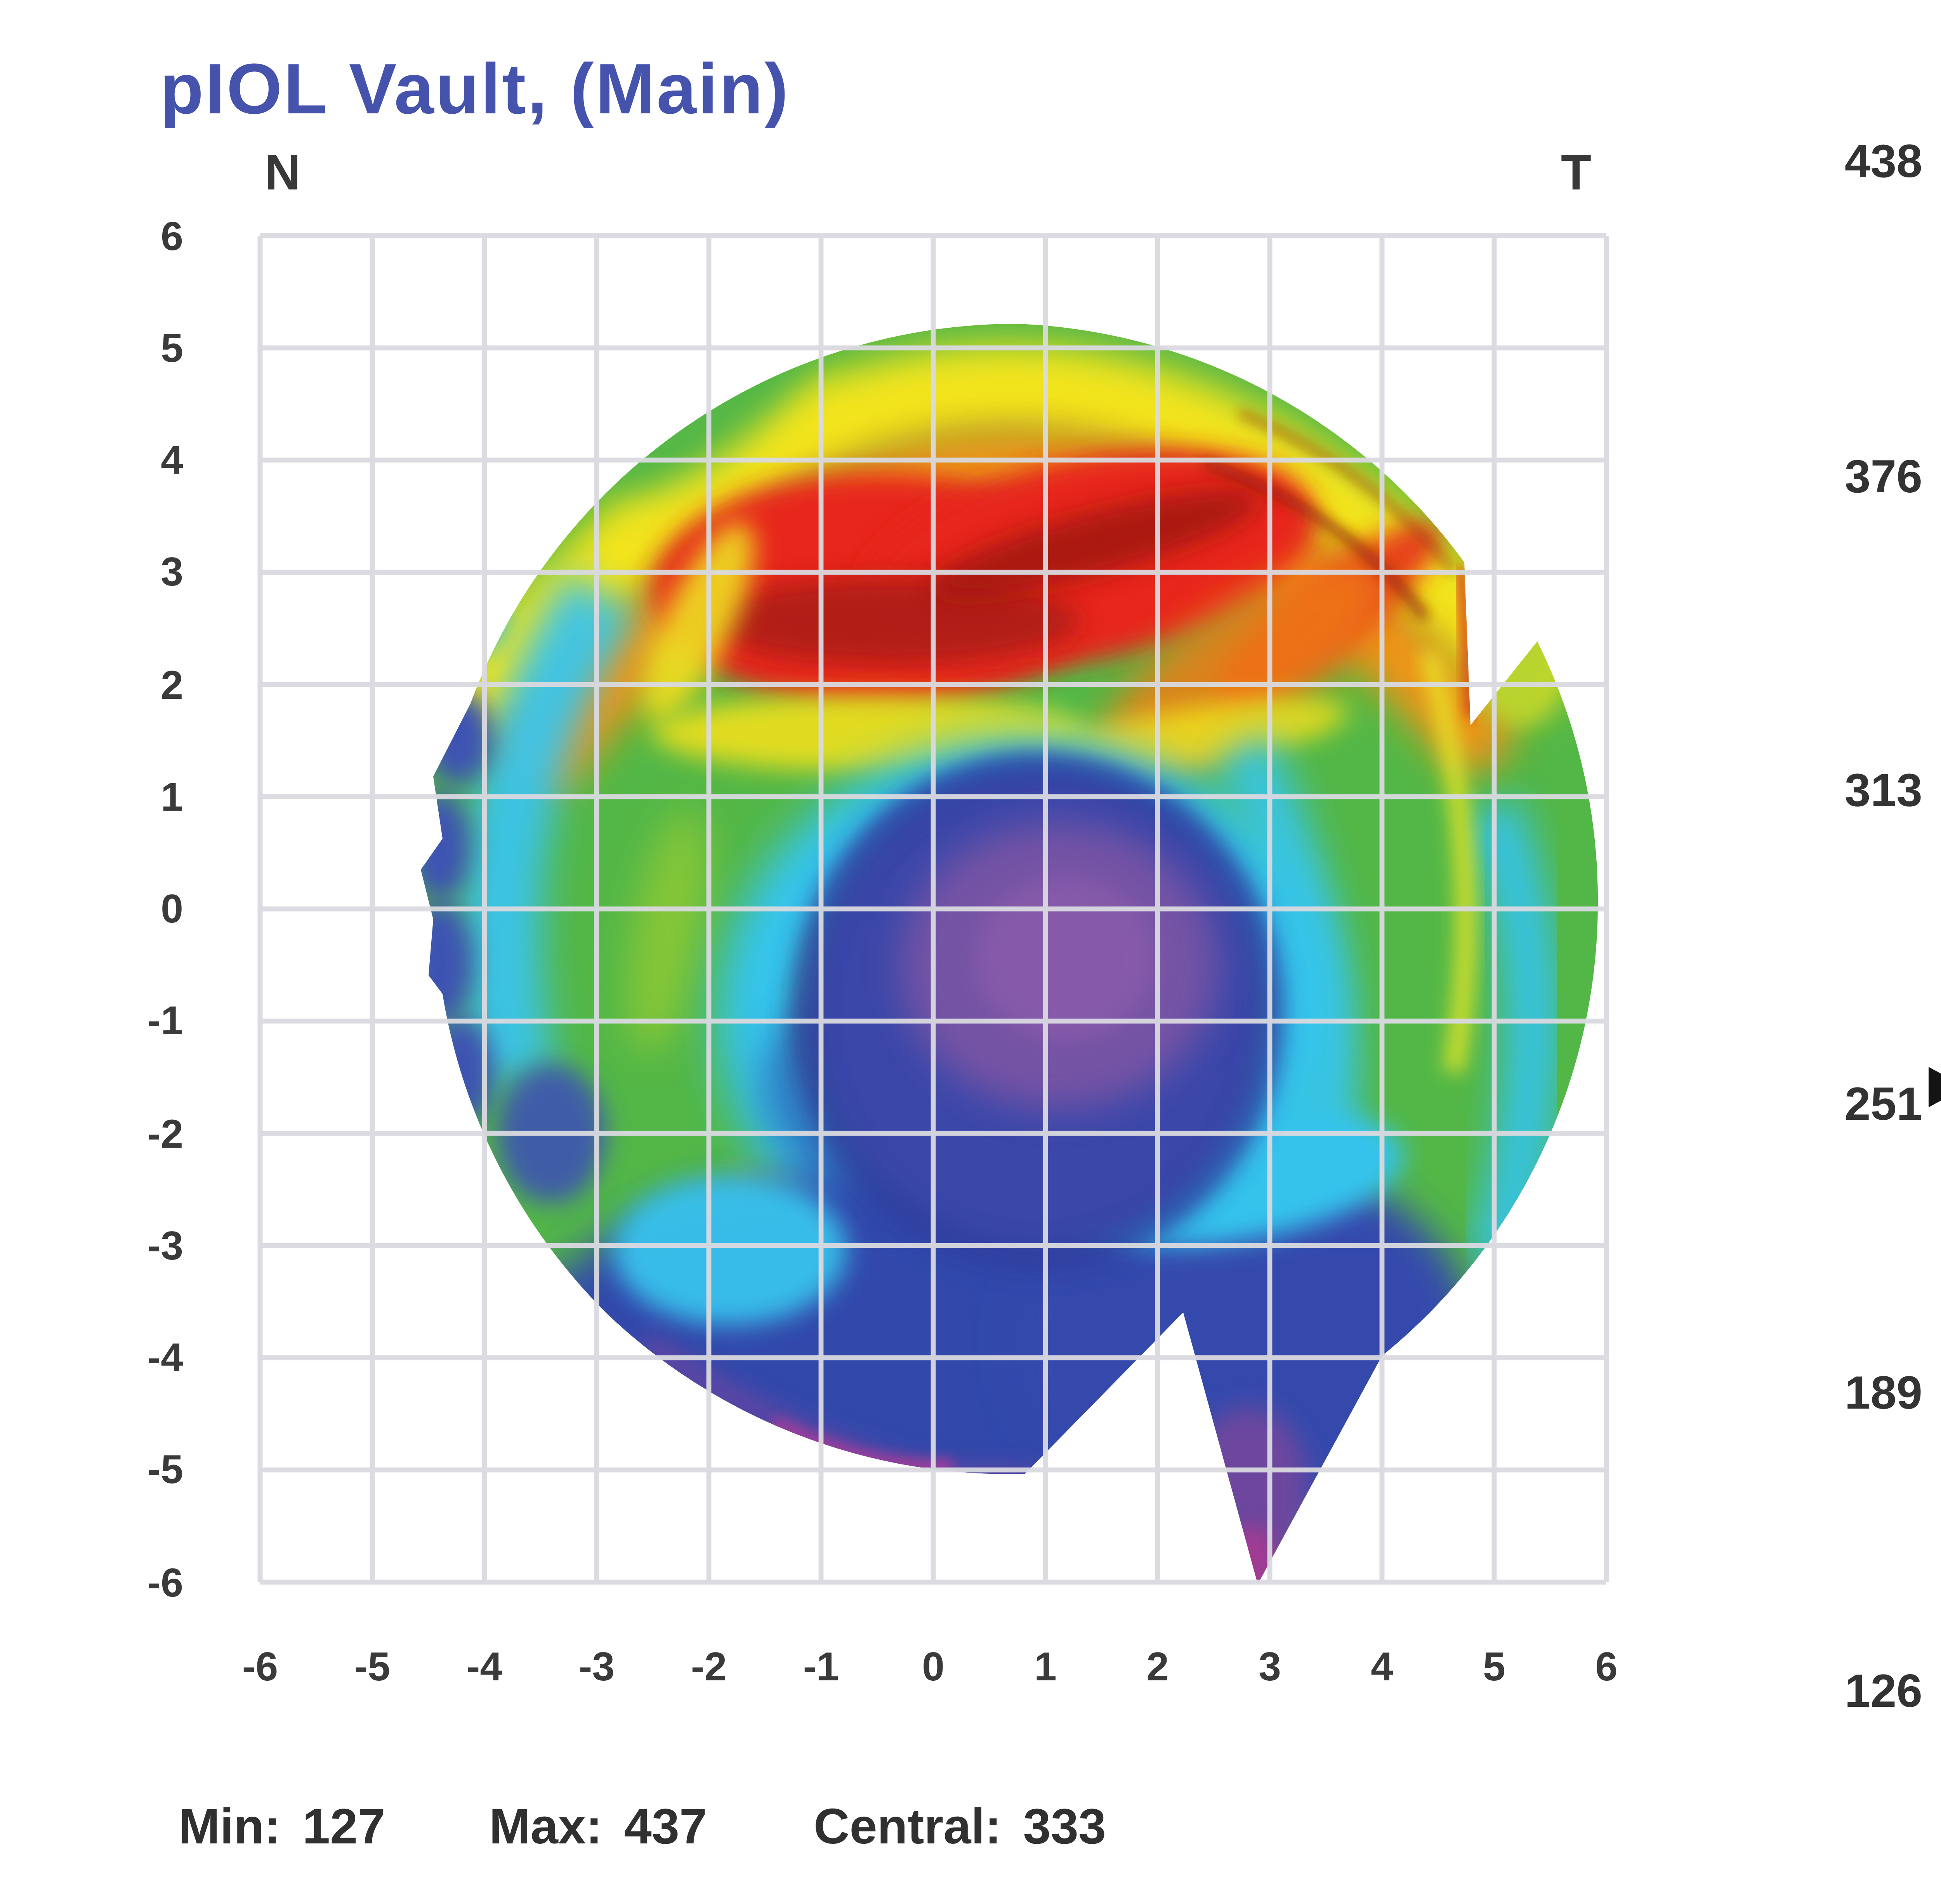  I want to click on y-tick: 4, so click(172, 460).